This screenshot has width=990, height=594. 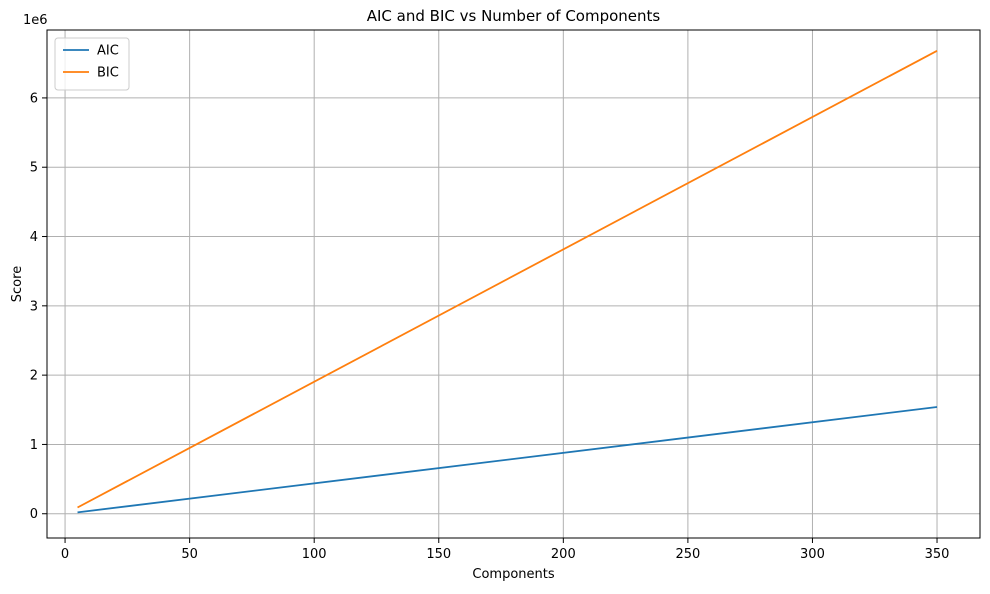 I want to click on y-tick-label: 4, so click(x=34, y=237).